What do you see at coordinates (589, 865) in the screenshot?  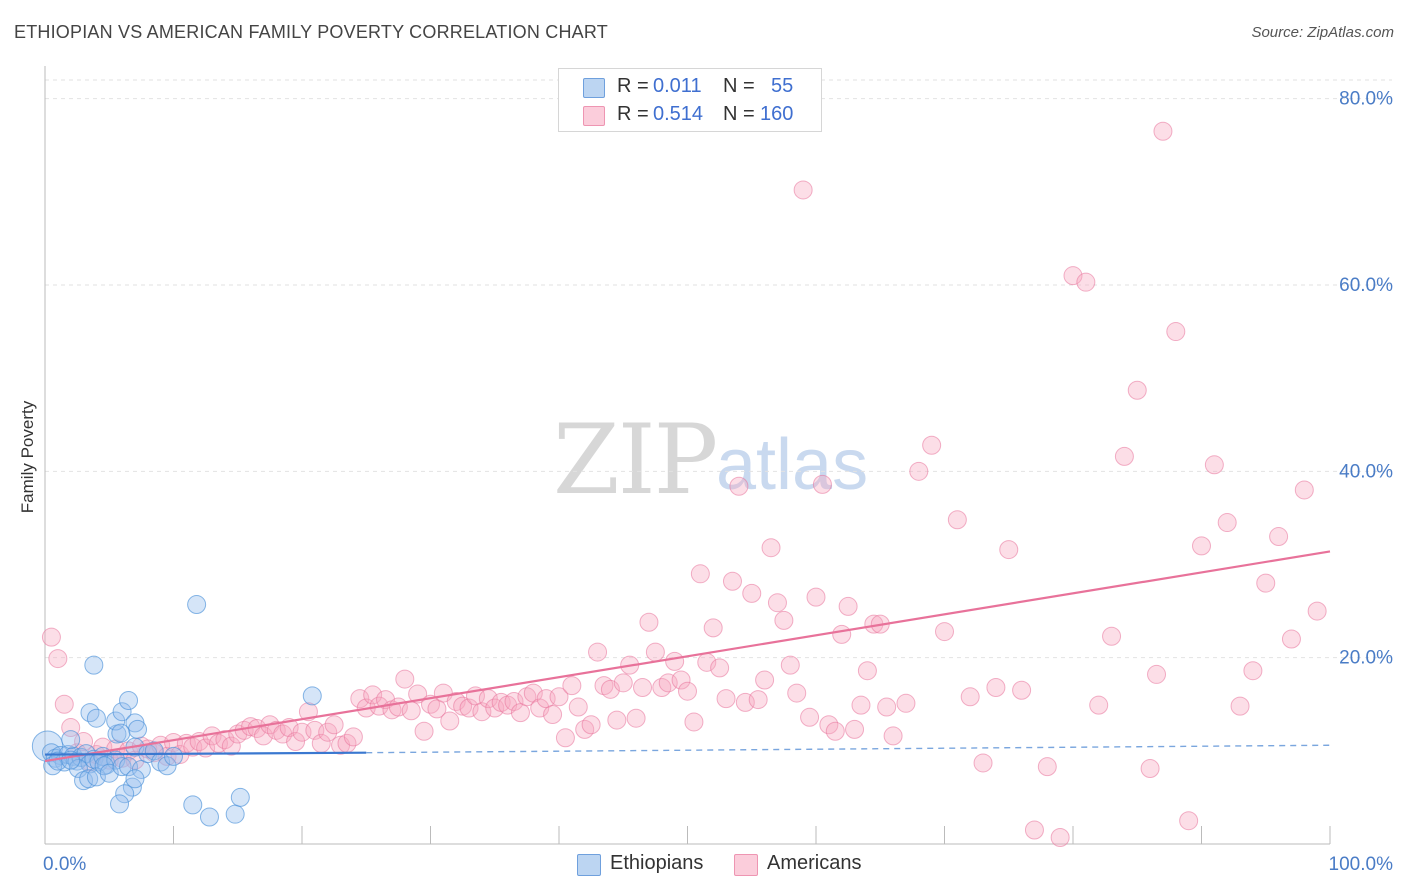 I see `bottom-legend-swatch-ethiopians` at bounding box center [589, 865].